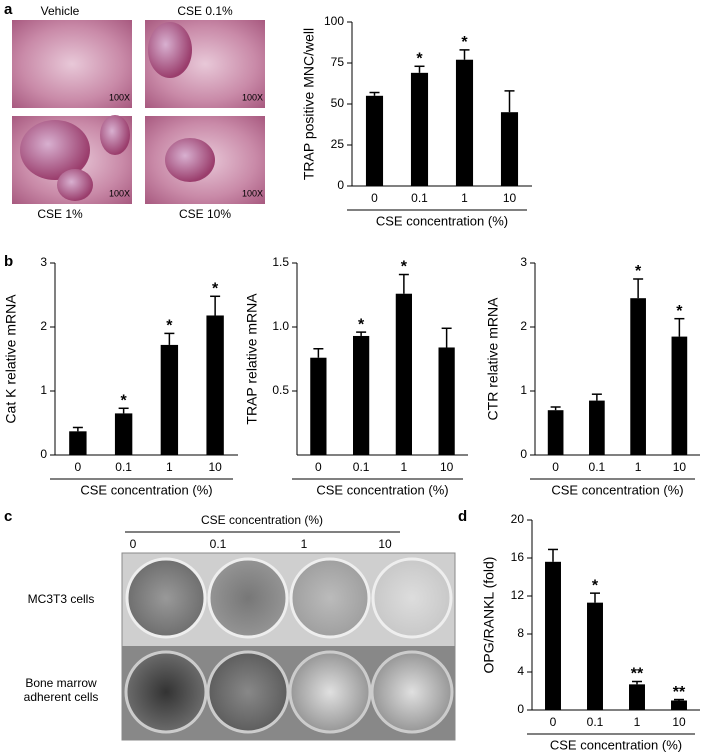  What do you see at coordinates (518, 557) in the screenshot?
I see `y-tick-label: 16` at bounding box center [518, 557].